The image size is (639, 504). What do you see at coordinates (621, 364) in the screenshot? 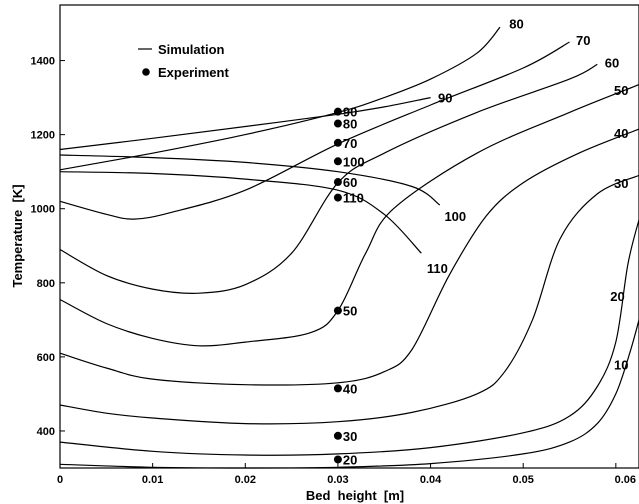
I see `curve-label-10: 10` at bounding box center [621, 364].